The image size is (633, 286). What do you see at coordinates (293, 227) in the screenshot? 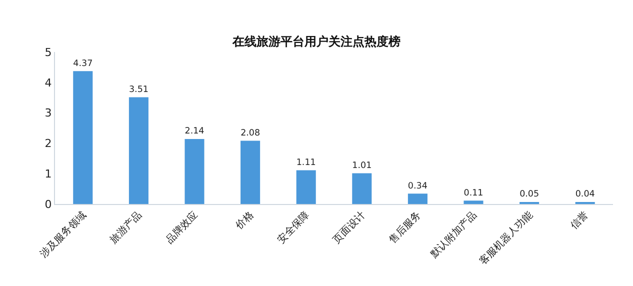
I see `x-tick-label: 安全保障` at bounding box center [293, 227].